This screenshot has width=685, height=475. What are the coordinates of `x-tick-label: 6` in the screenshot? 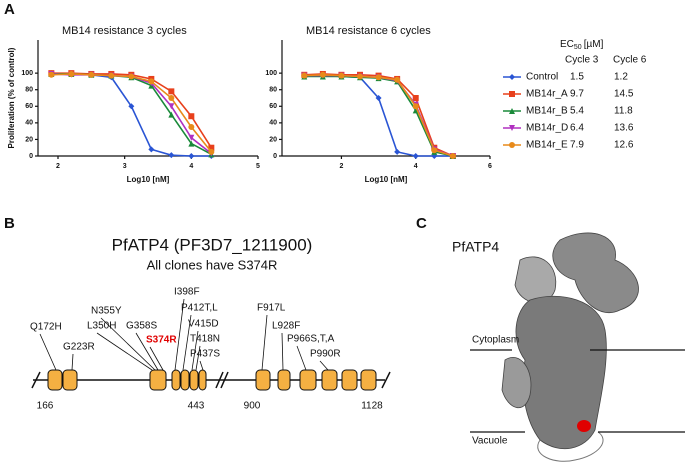 It's located at (490, 166).